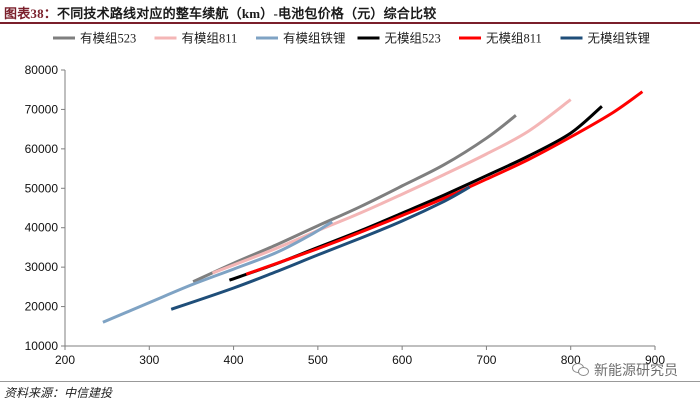 This screenshot has width=700, height=402. What do you see at coordinates (42, 70) in the screenshot?
I see `y-tick-label: 80000` at bounding box center [42, 70].